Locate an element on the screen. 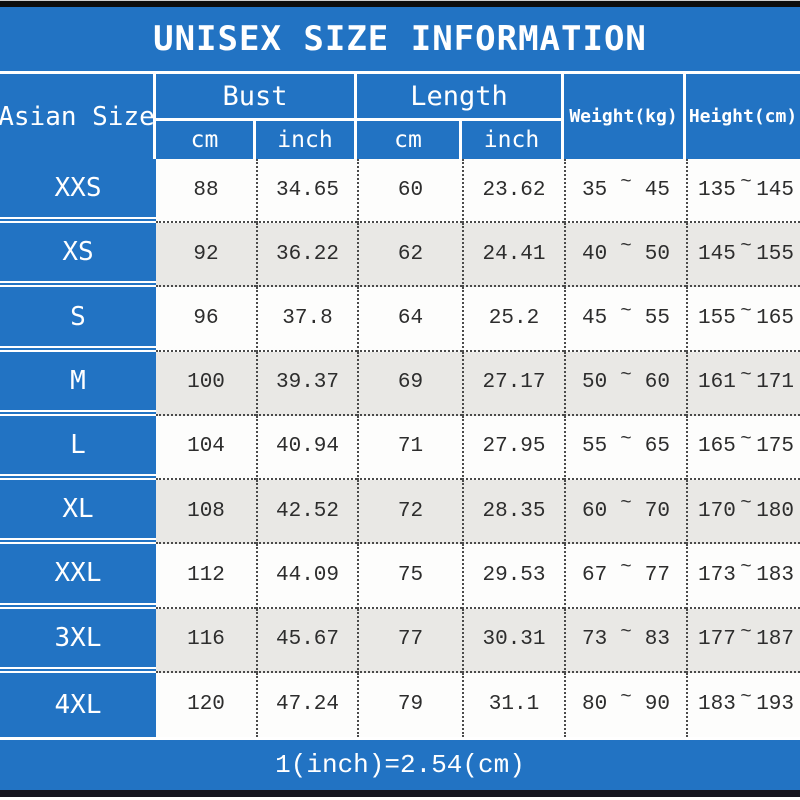 The height and width of the screenshot is (800, 800). length-cm-value: 69 is located at coordinates (409, 383).